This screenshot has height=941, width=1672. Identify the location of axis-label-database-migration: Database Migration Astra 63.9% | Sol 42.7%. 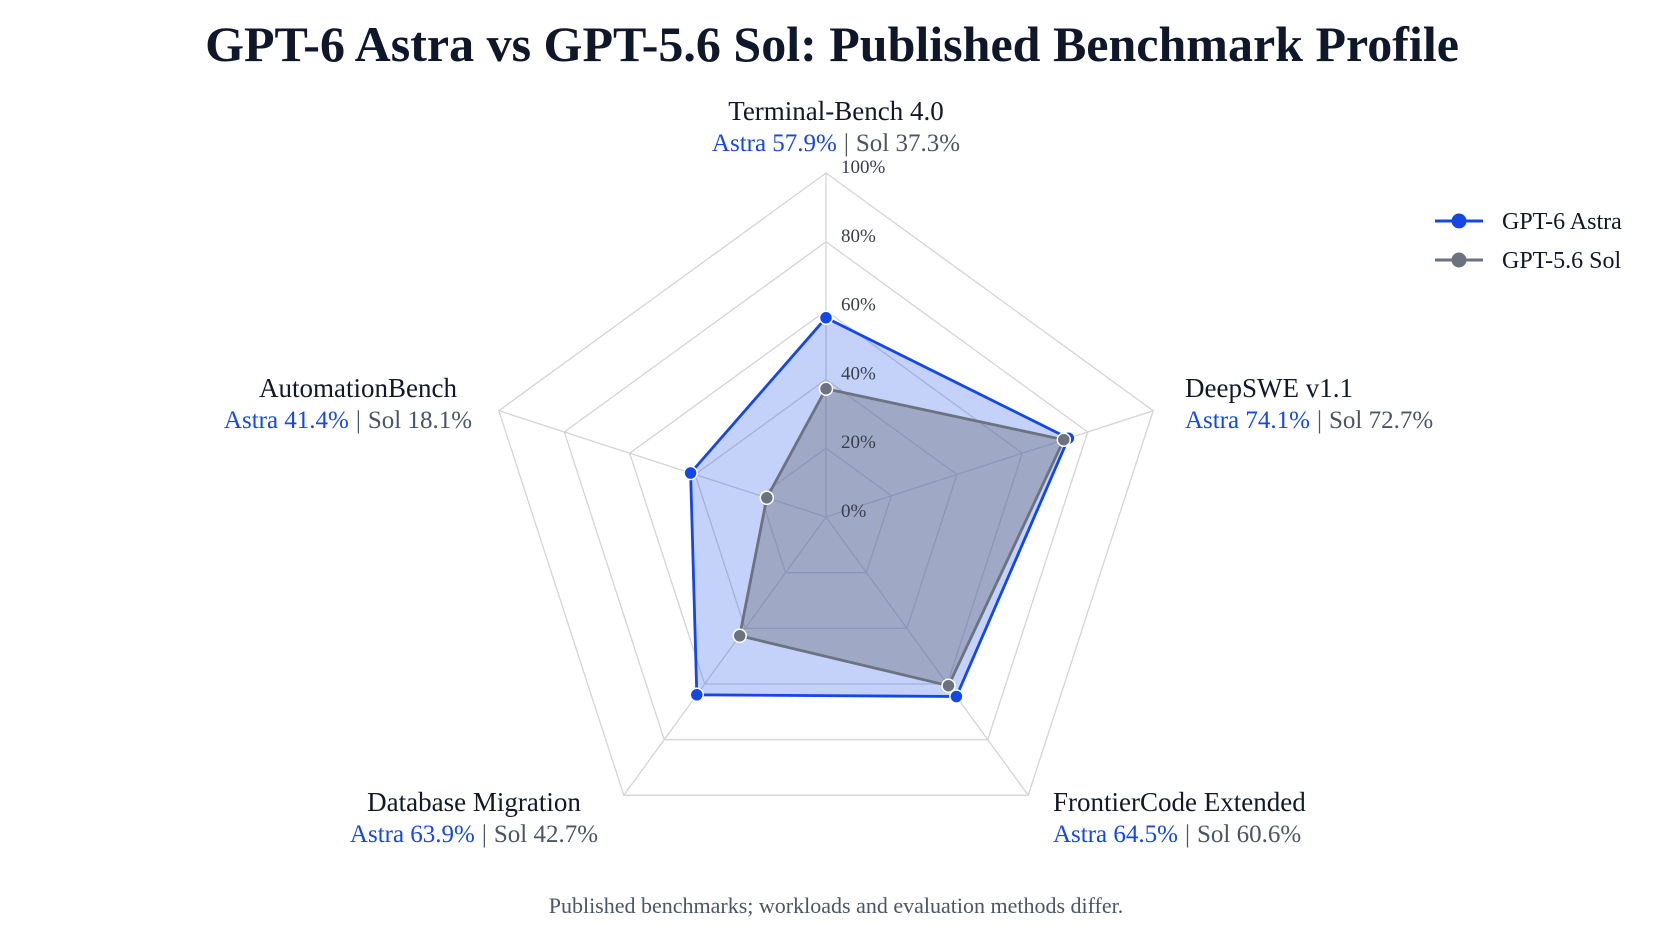
(474, 817).